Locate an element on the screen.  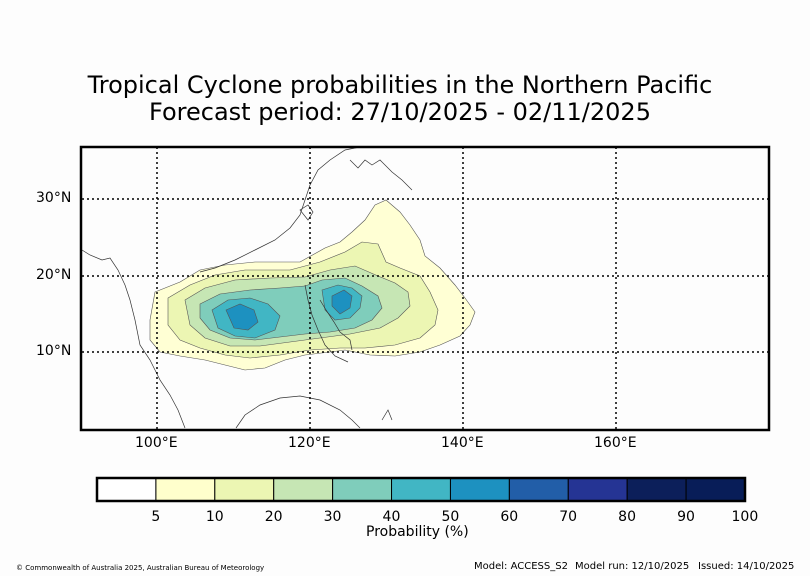
colorbar-frame is located at coordinates (421, 489).